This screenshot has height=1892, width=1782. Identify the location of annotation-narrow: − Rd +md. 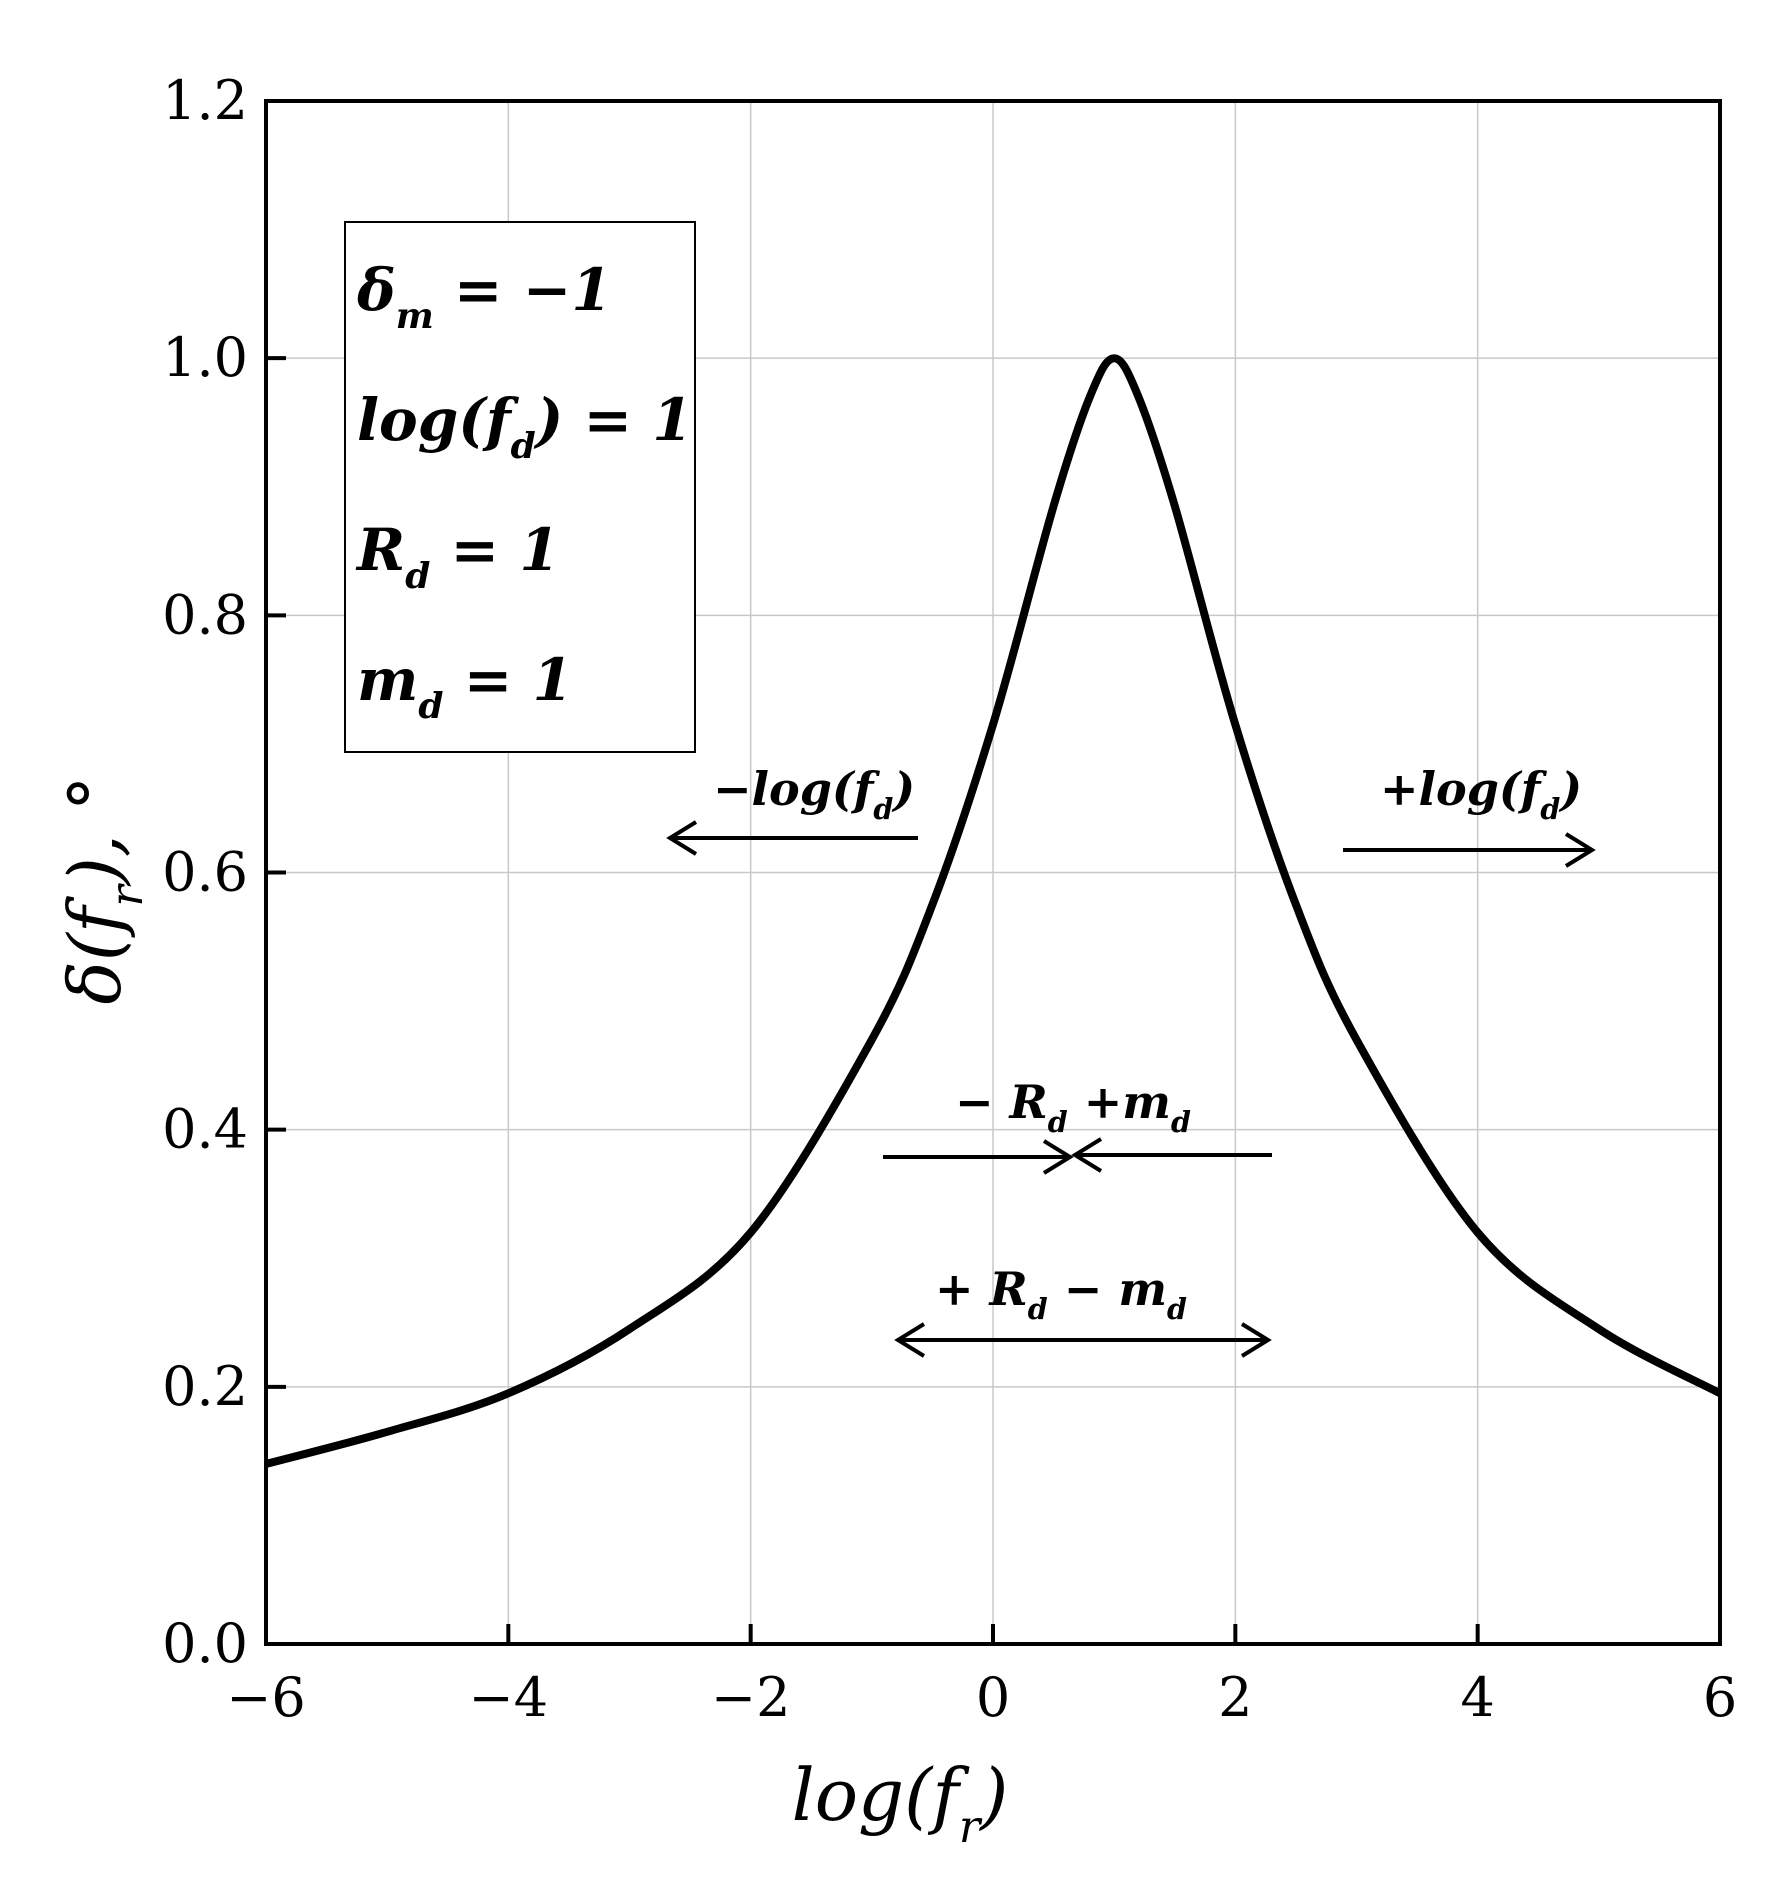
(1077, 1125).